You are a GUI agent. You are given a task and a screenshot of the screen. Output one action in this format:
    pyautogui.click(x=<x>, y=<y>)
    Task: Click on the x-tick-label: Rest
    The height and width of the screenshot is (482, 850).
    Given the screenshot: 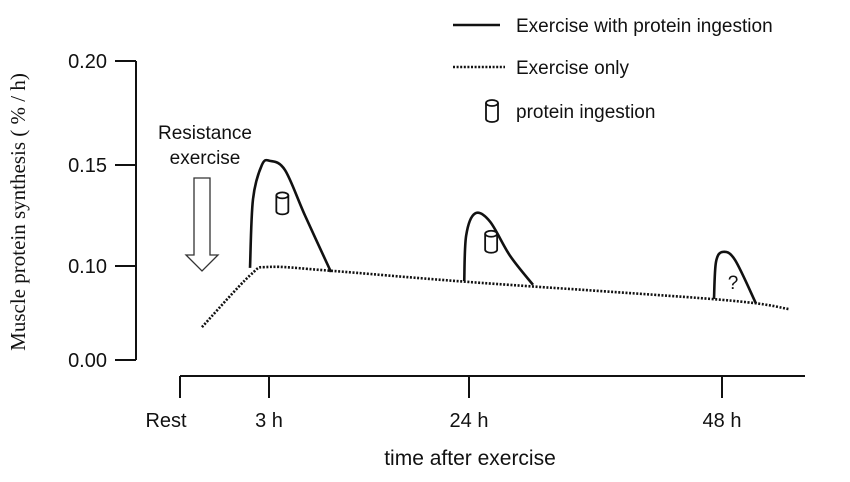 What is the action you would take?
    pyautogui.click(x=166, y=421)
    